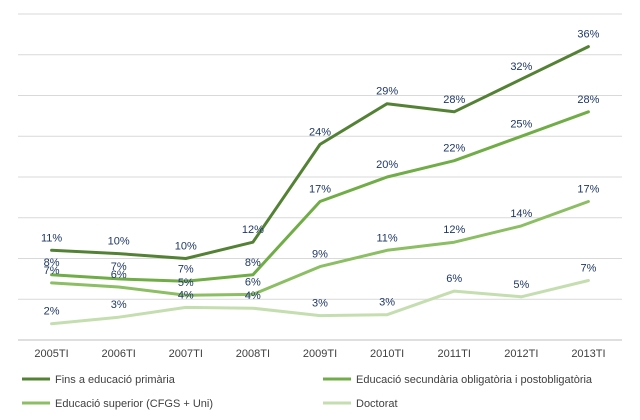 The width and height of the screenshot is (640, 420). Describe the element at coordinates (377, 404) in the screenshot. I see `legend-label: Doctorat` at that location.